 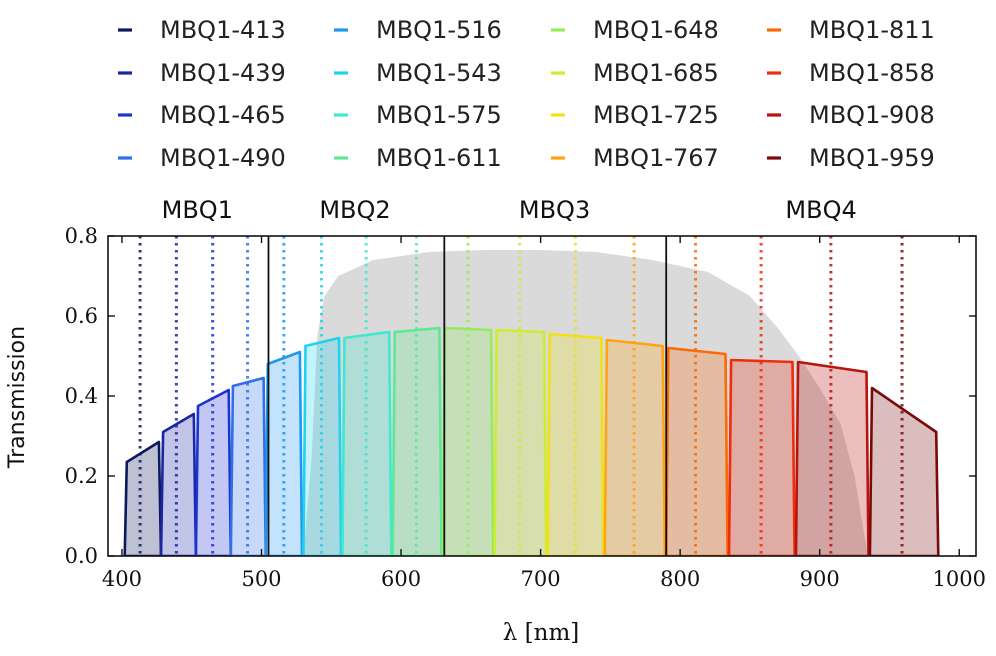 I want to click on y-tick-label: 0.4, so click(x=81, y=396).